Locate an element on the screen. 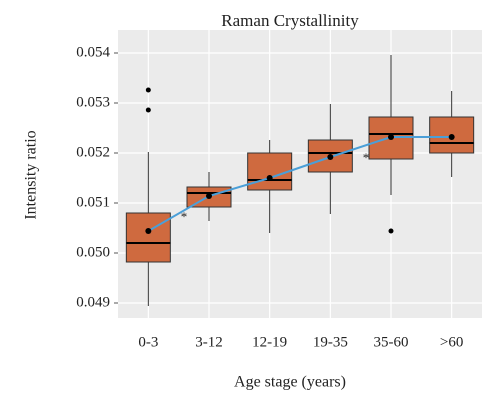  y-tick-label: 0.054 is located at coordinates (93, 52).